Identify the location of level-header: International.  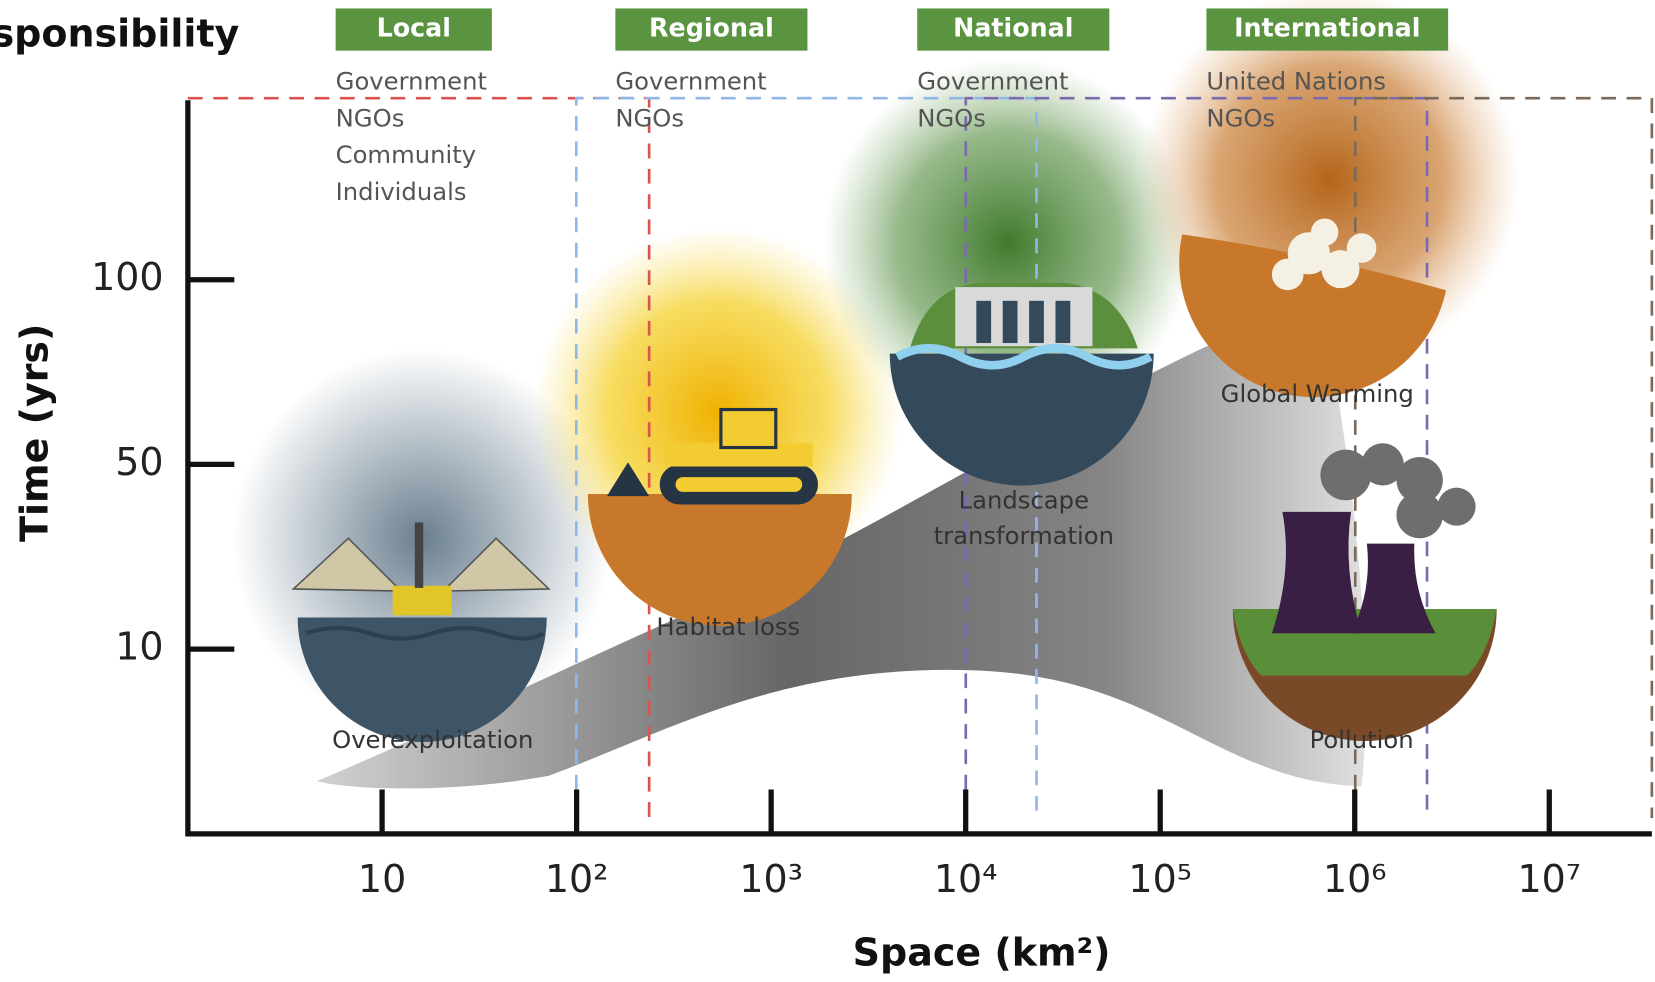
(1327, 28).